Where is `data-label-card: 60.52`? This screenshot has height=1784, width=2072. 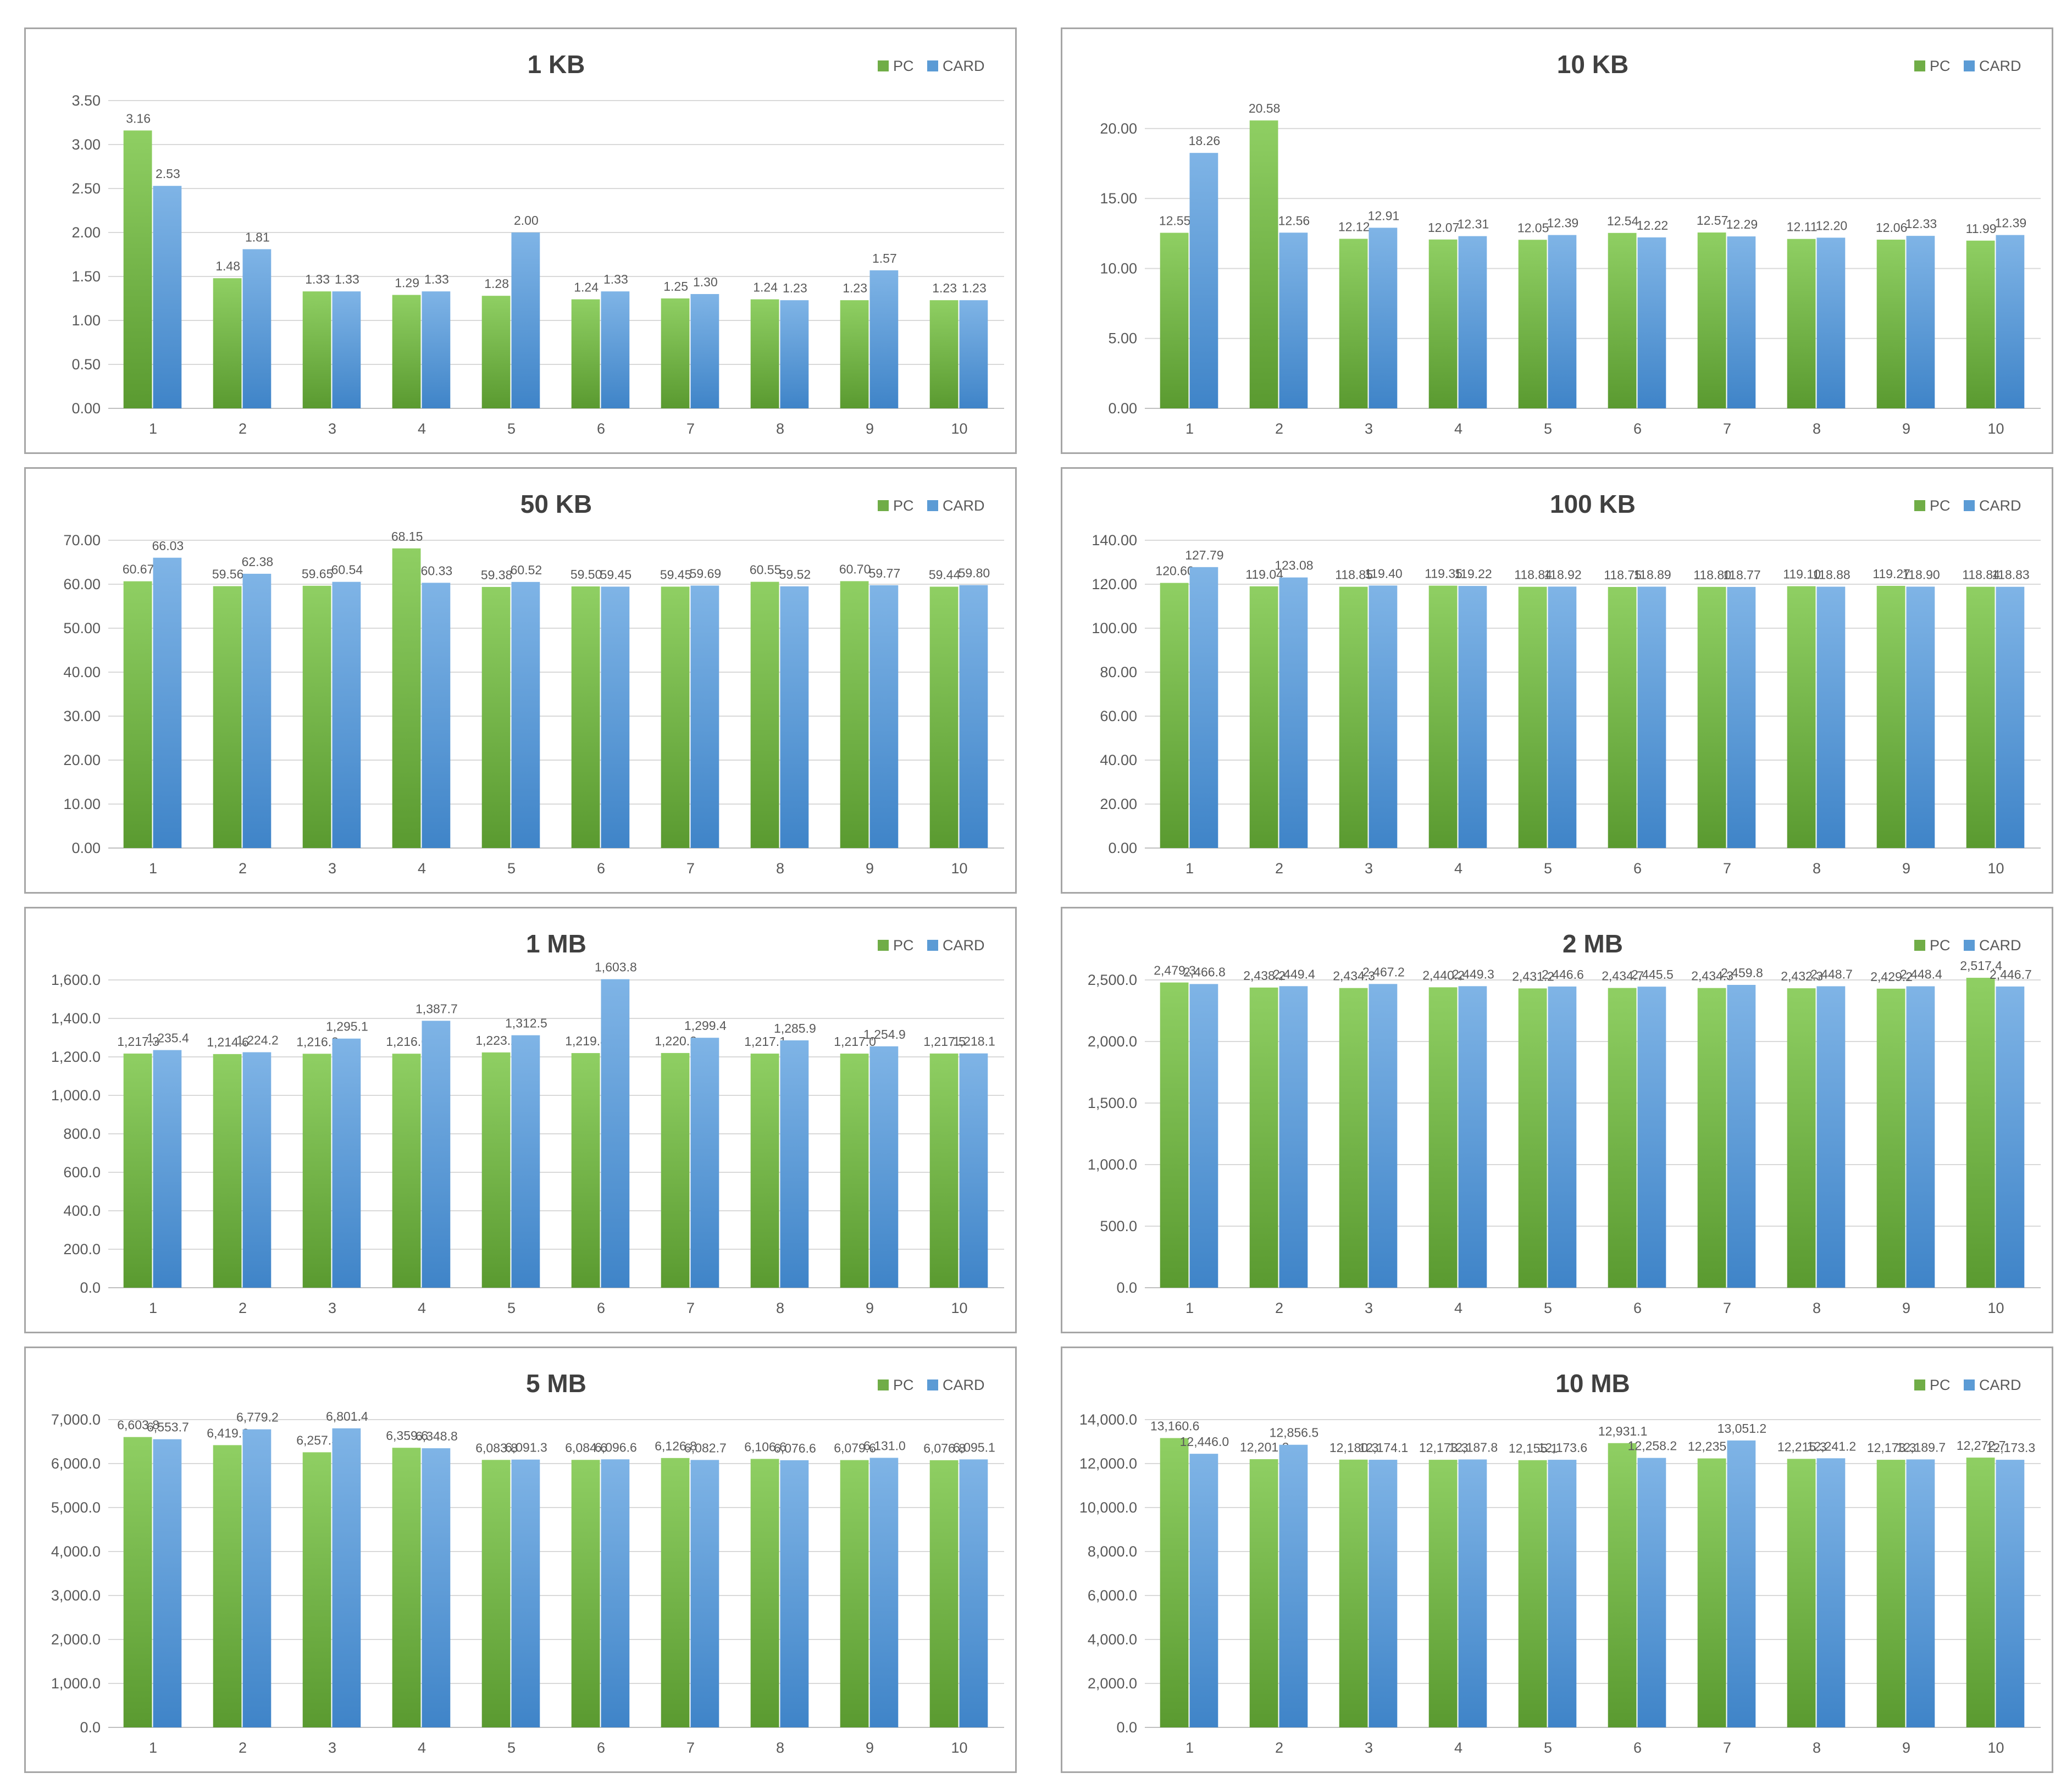
data-label-card: 60.52 is located at coordinates (526, 570).